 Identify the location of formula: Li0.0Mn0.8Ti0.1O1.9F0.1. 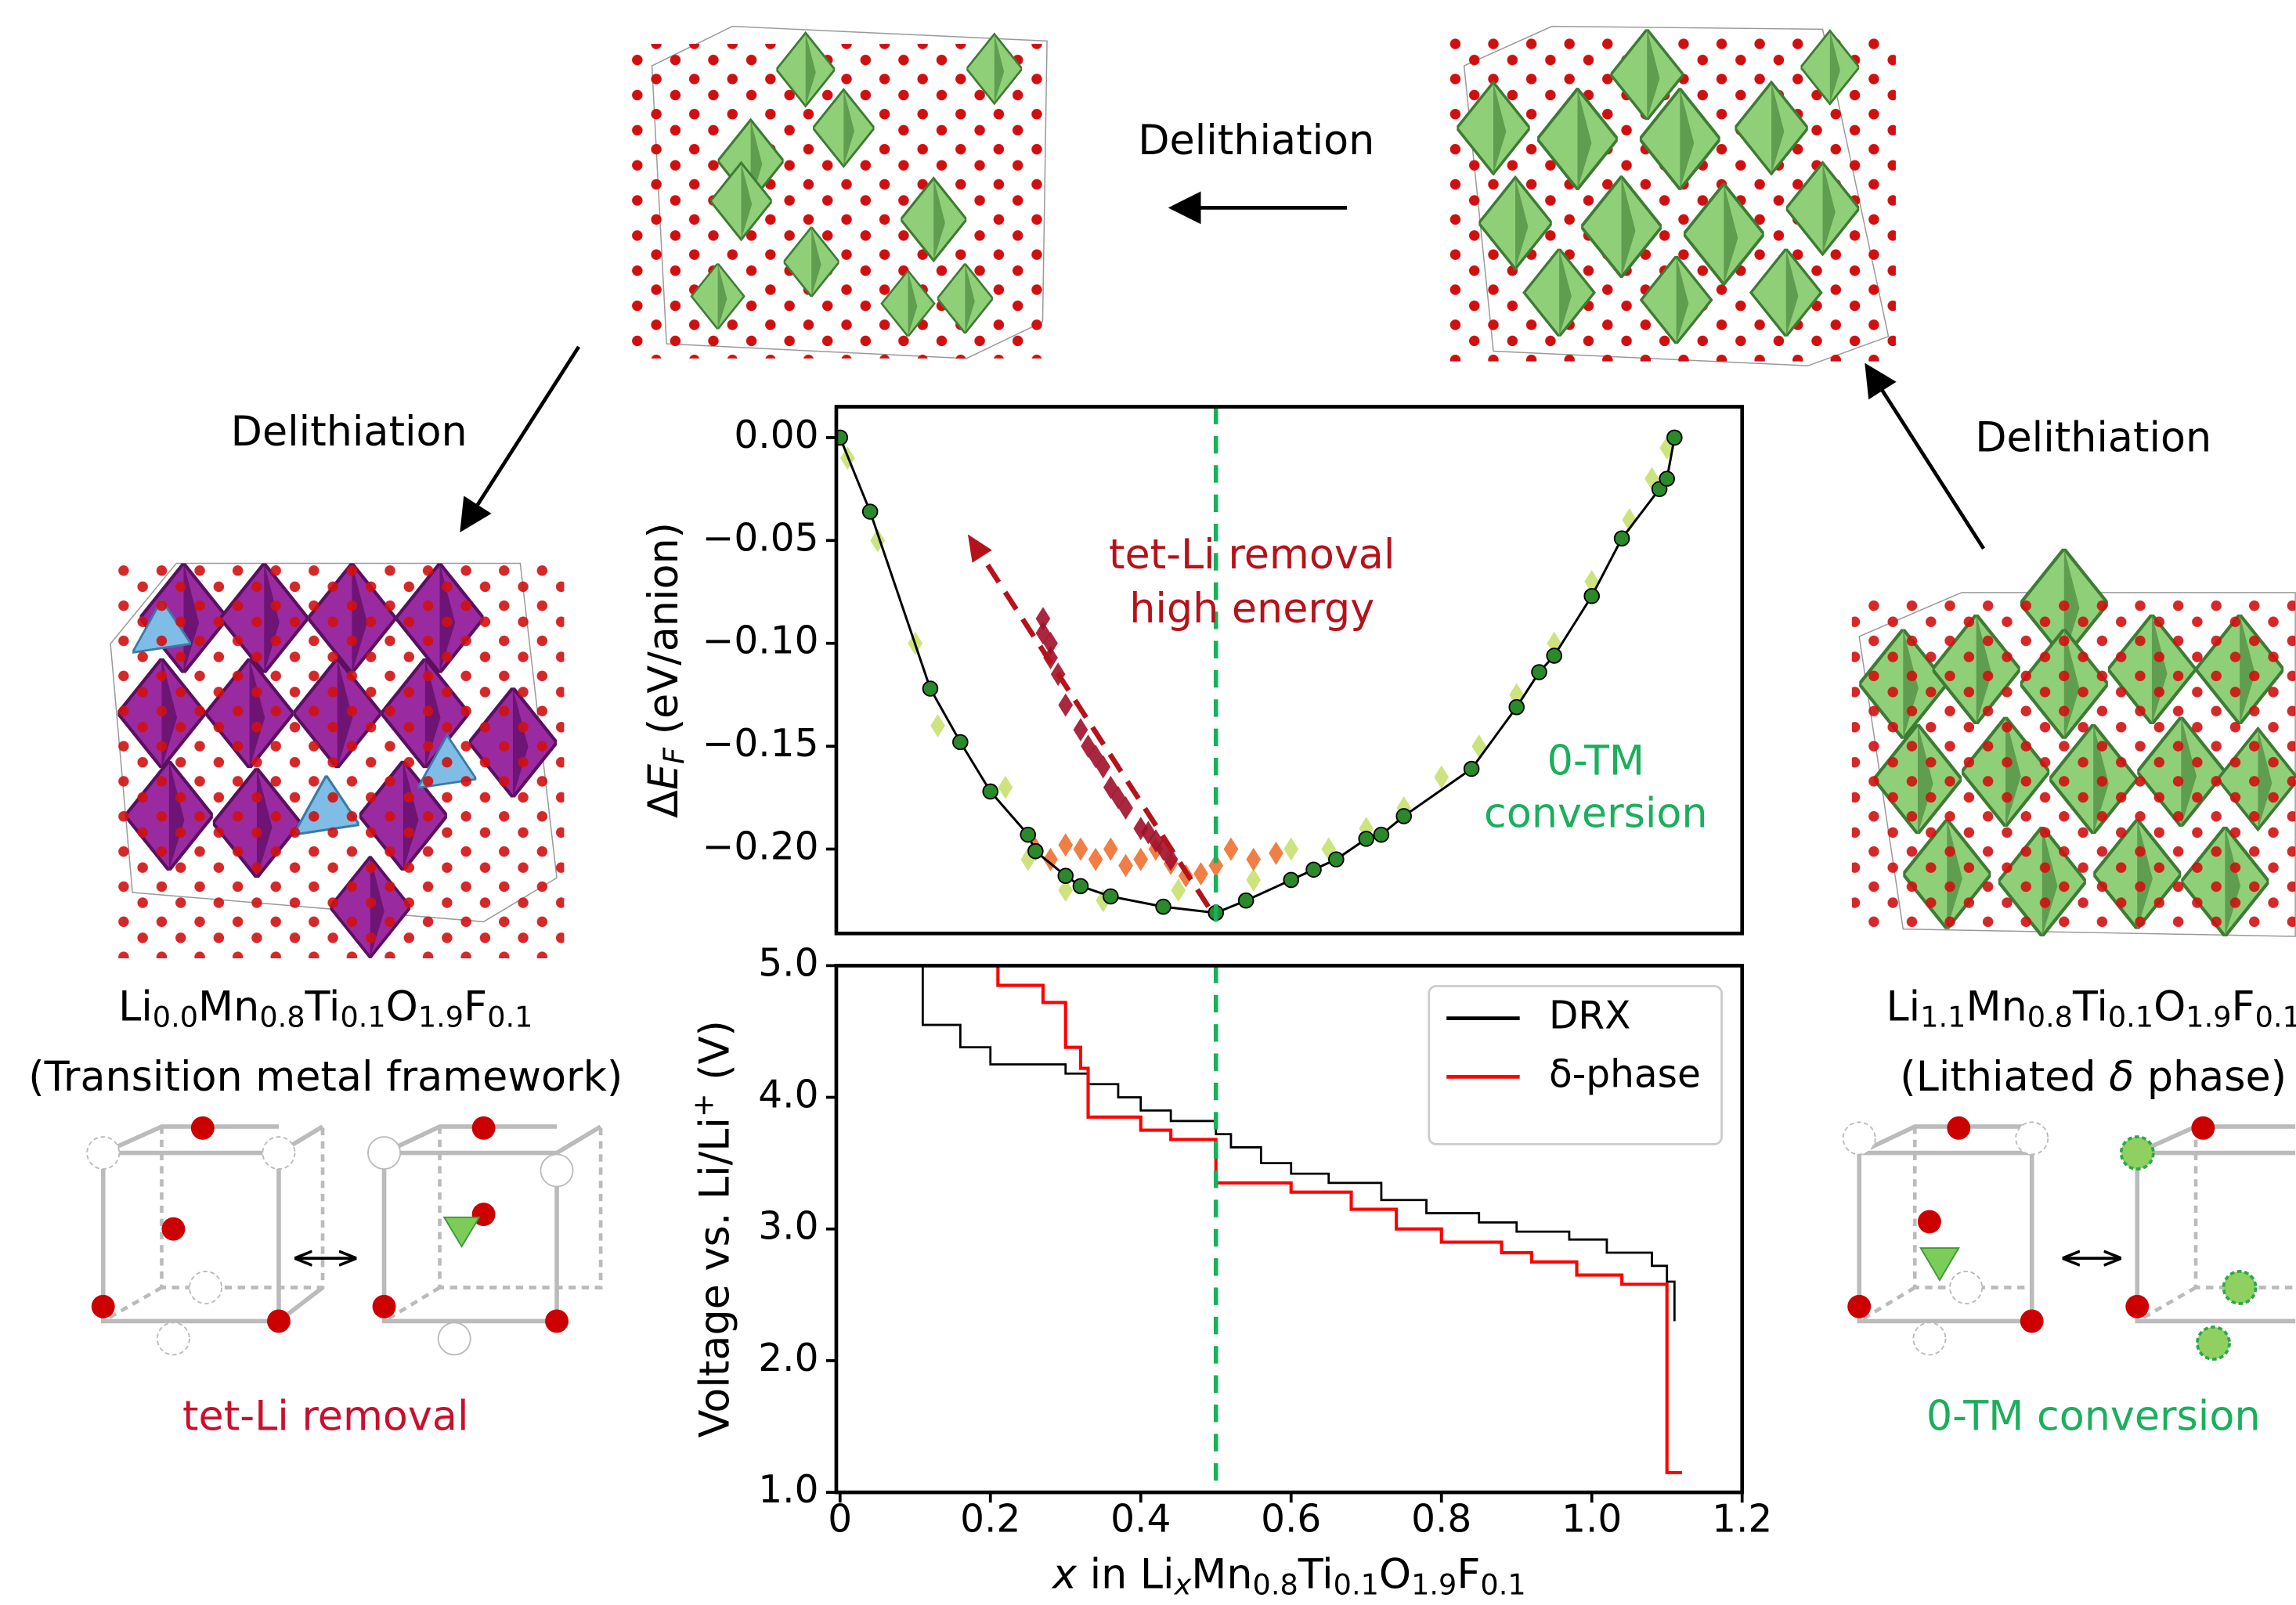
(325, 1008).